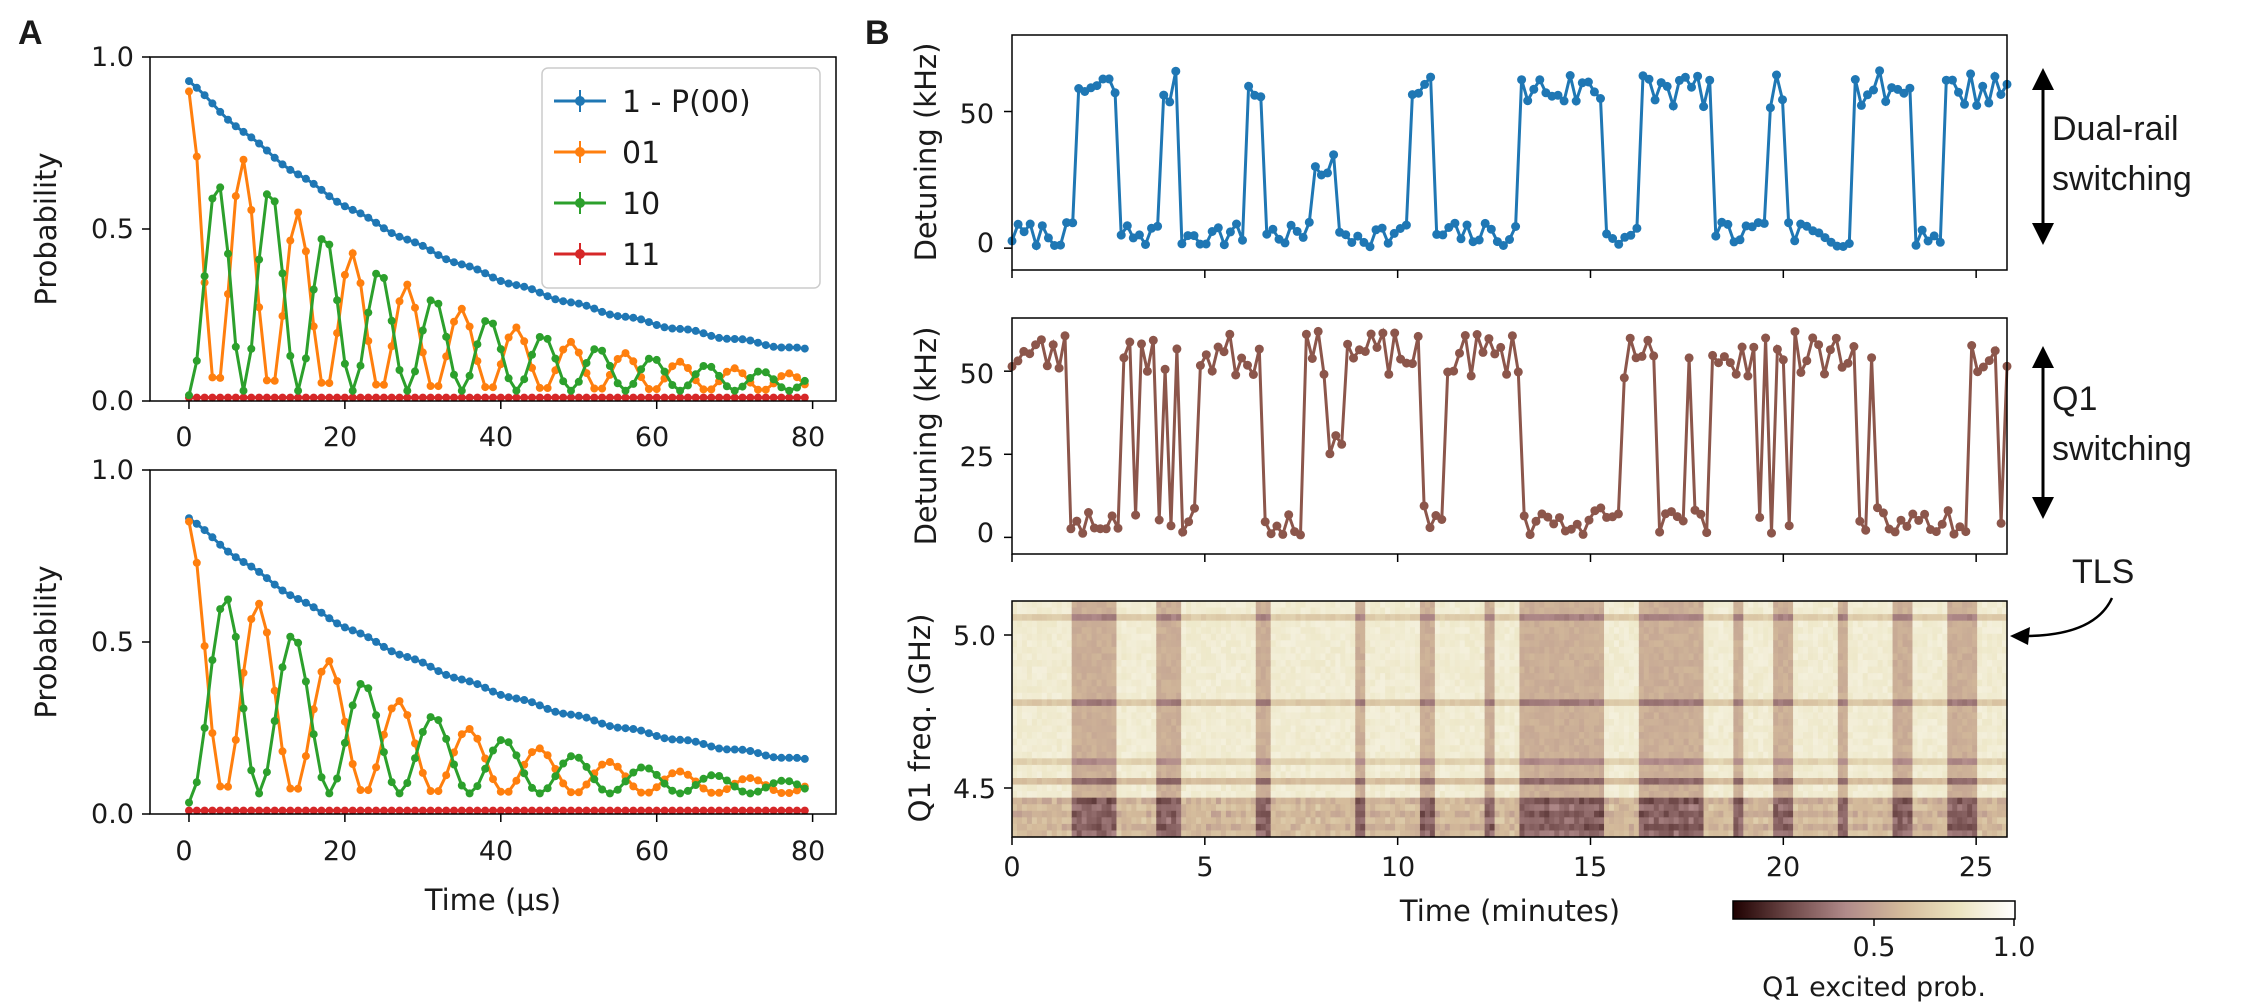 The width and height of the screenshot is (2251, 1004). I want to click on chart-a-bottom-xticks: 0 20 40 60 80, so click(500, 851).